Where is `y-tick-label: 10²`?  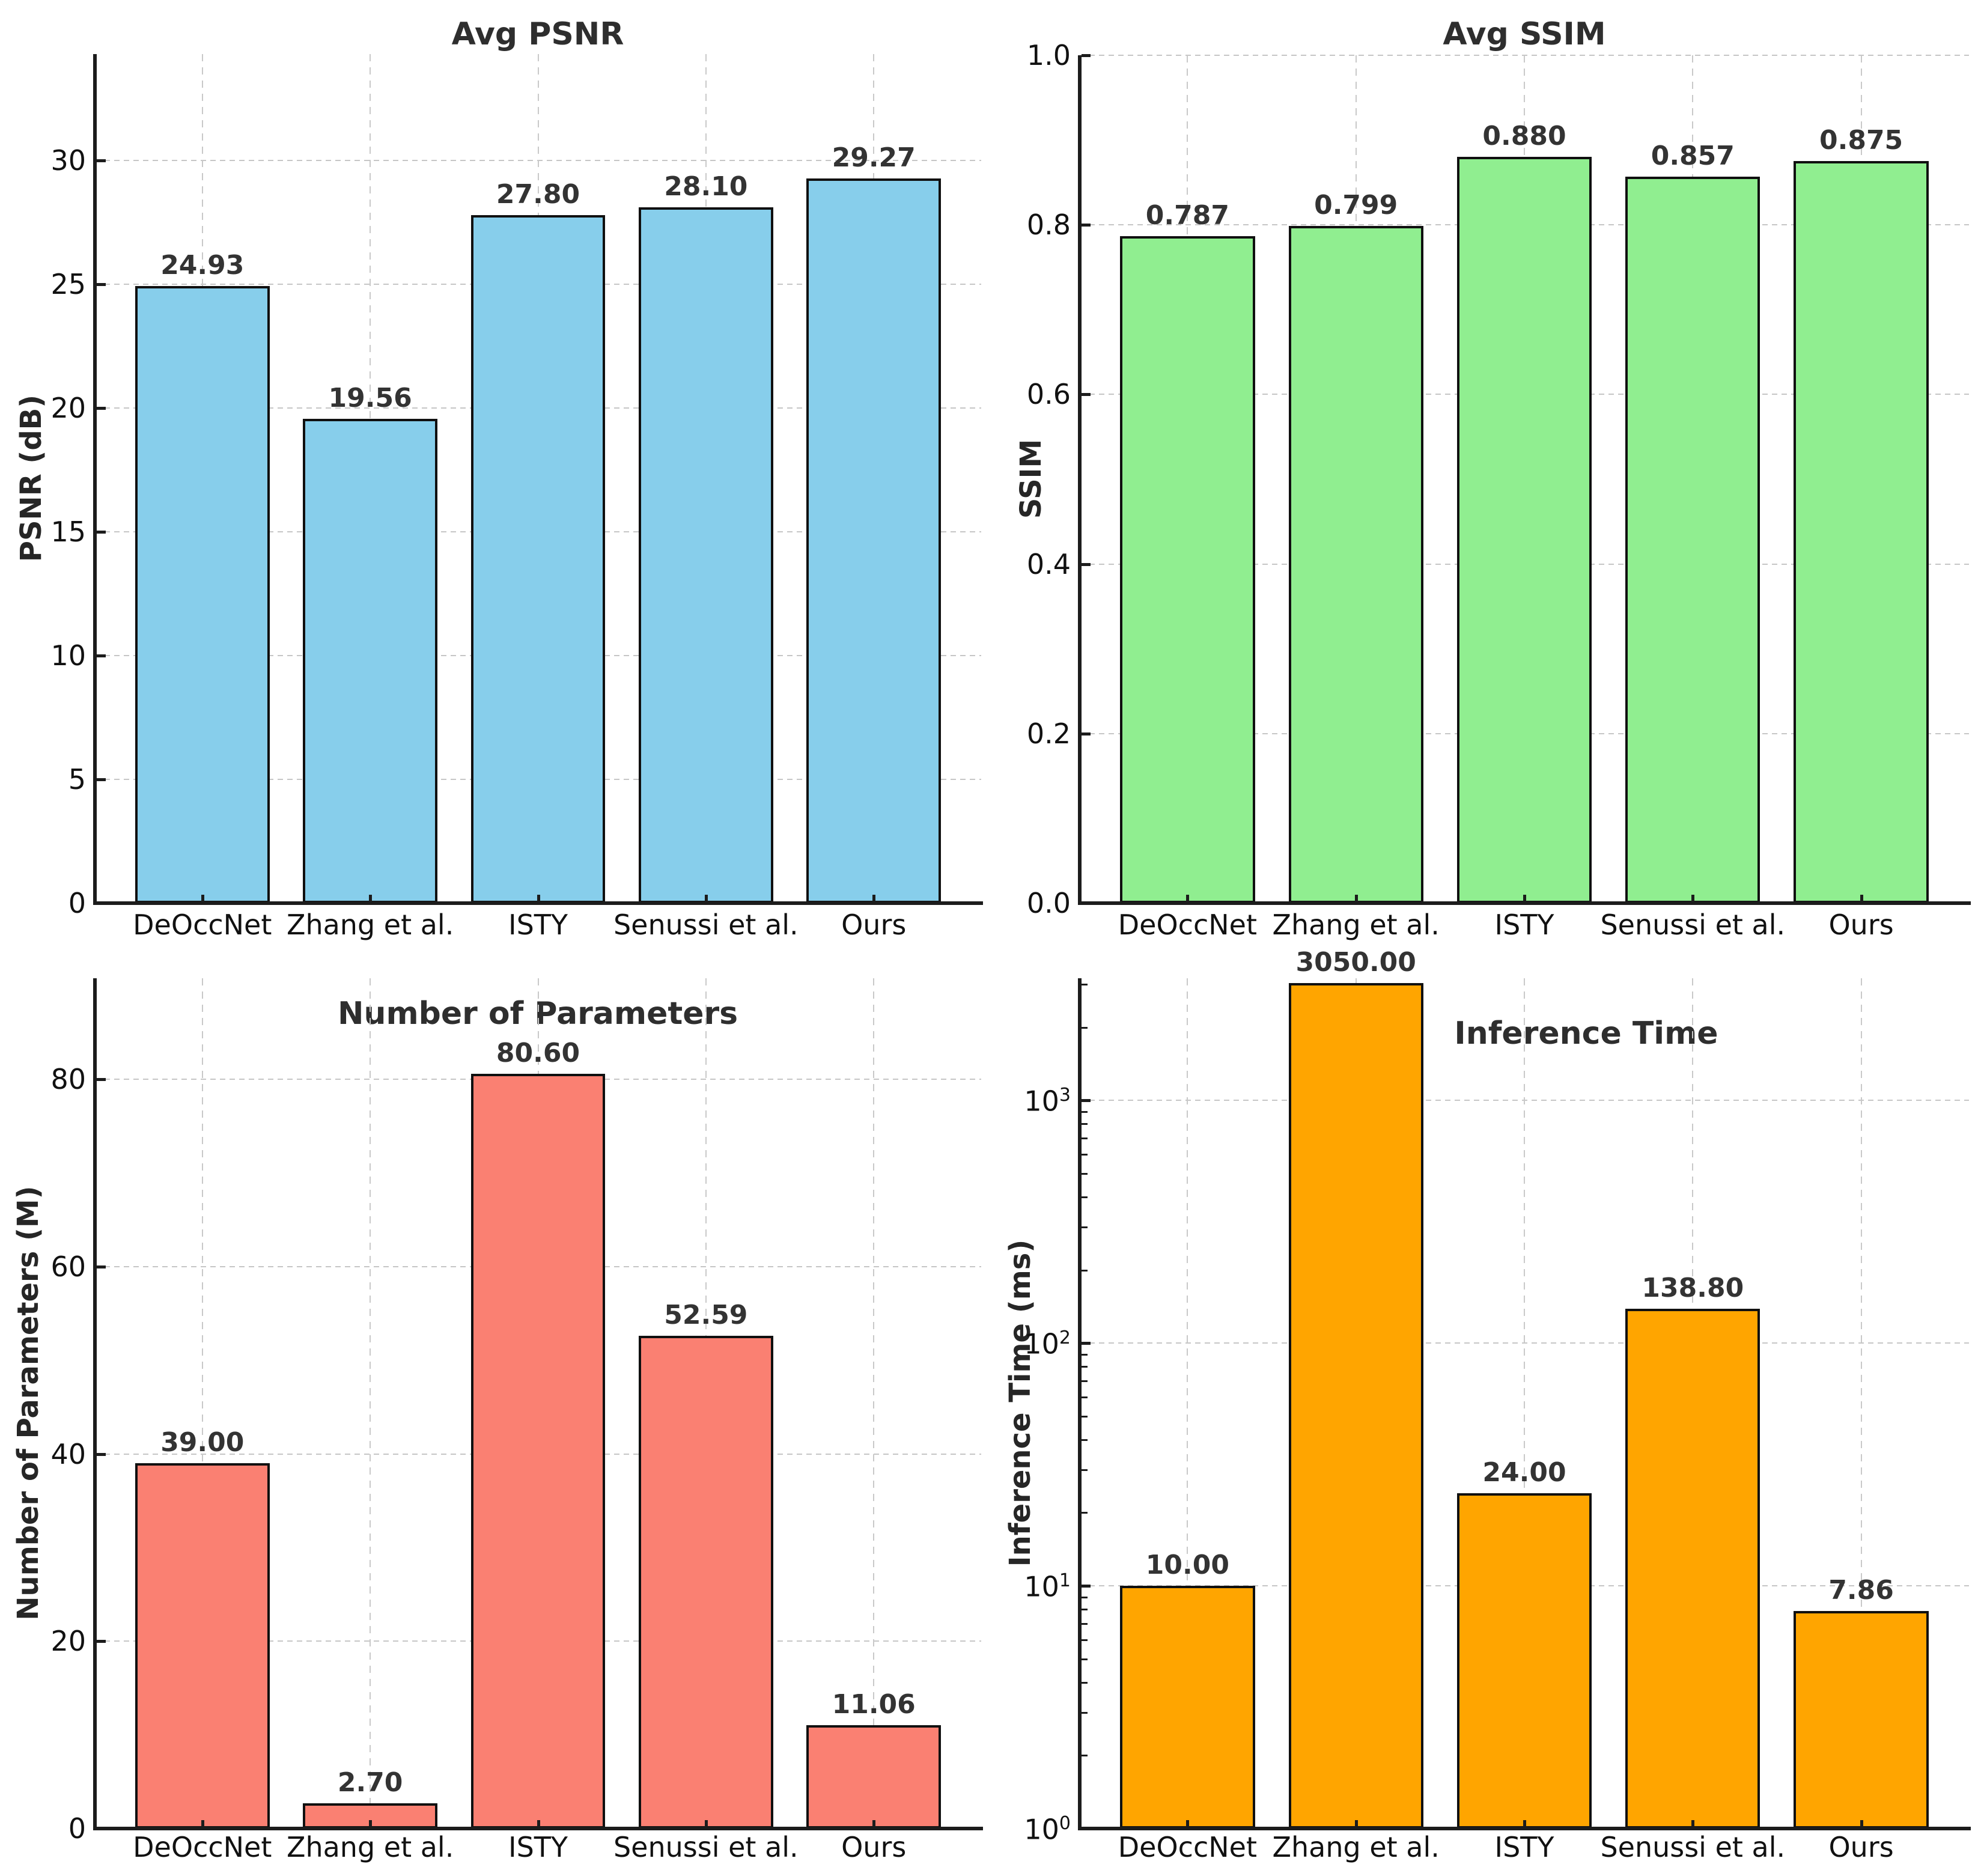
y-tick-label: 10² is located at coordinates (1047, 1343).